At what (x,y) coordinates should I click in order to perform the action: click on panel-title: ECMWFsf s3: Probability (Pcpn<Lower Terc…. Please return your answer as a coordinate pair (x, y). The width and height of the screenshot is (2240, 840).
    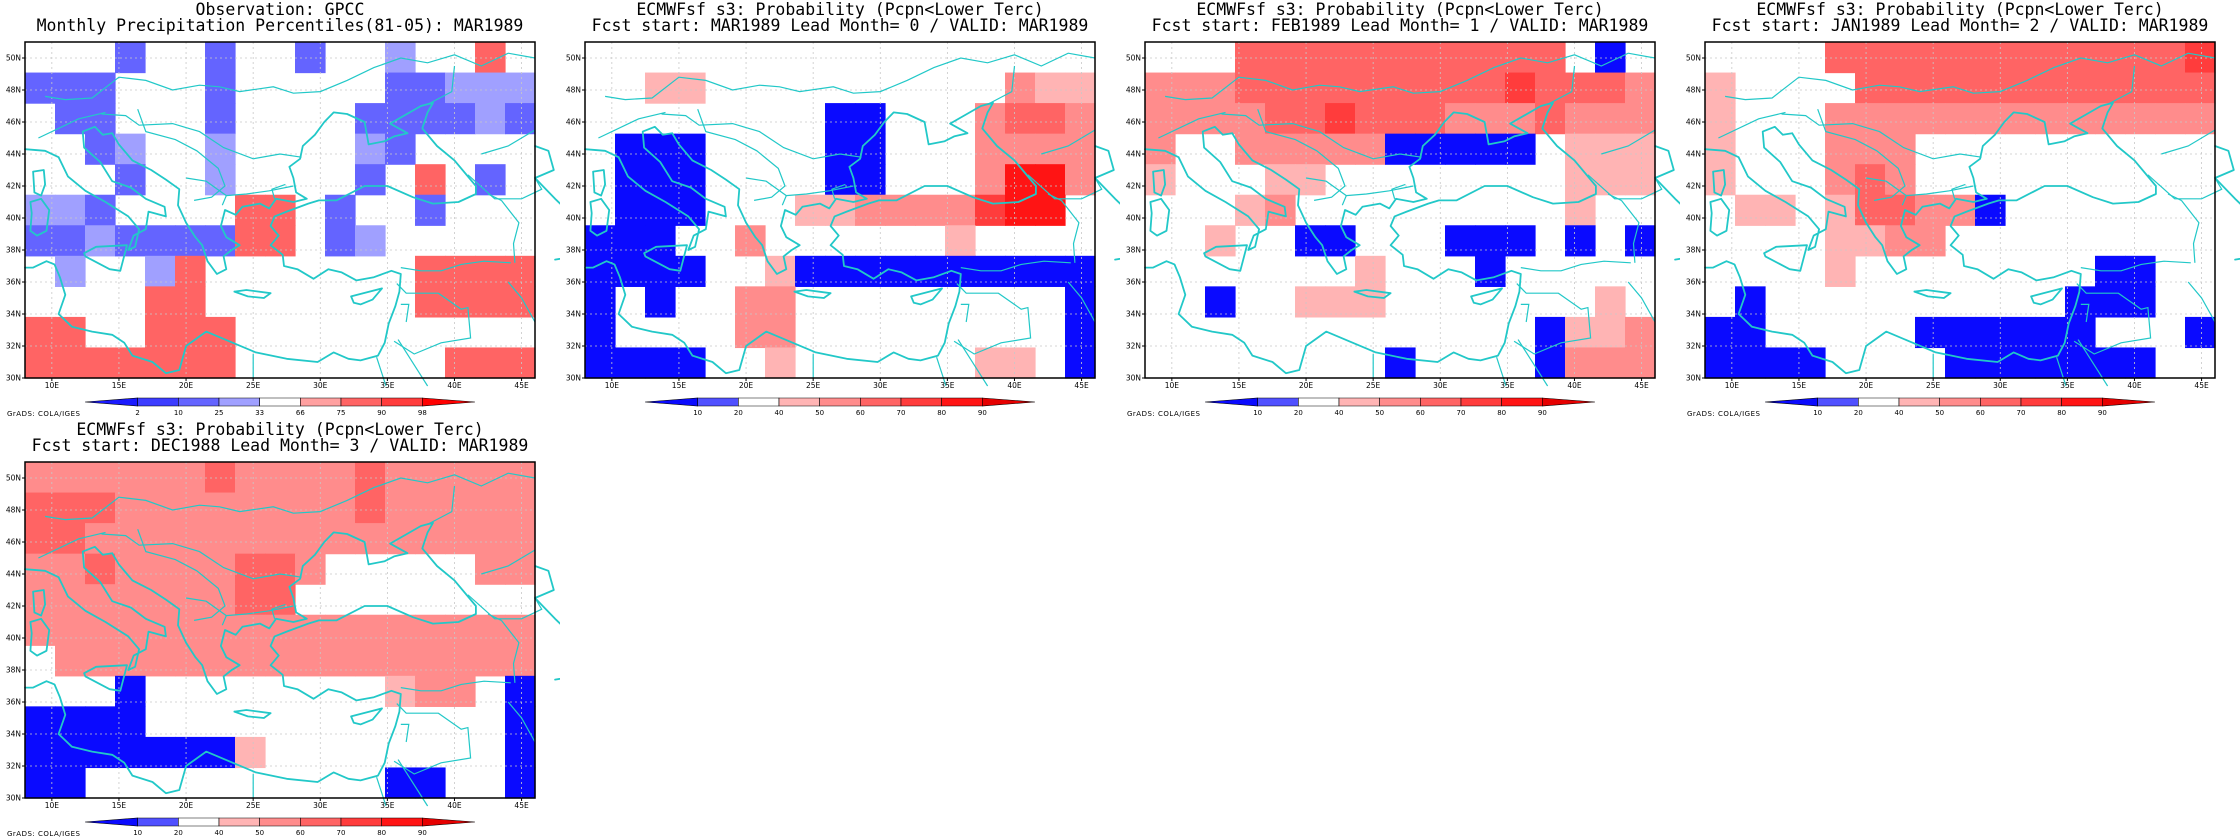
    Looking at the image, I should click on (280, 429).